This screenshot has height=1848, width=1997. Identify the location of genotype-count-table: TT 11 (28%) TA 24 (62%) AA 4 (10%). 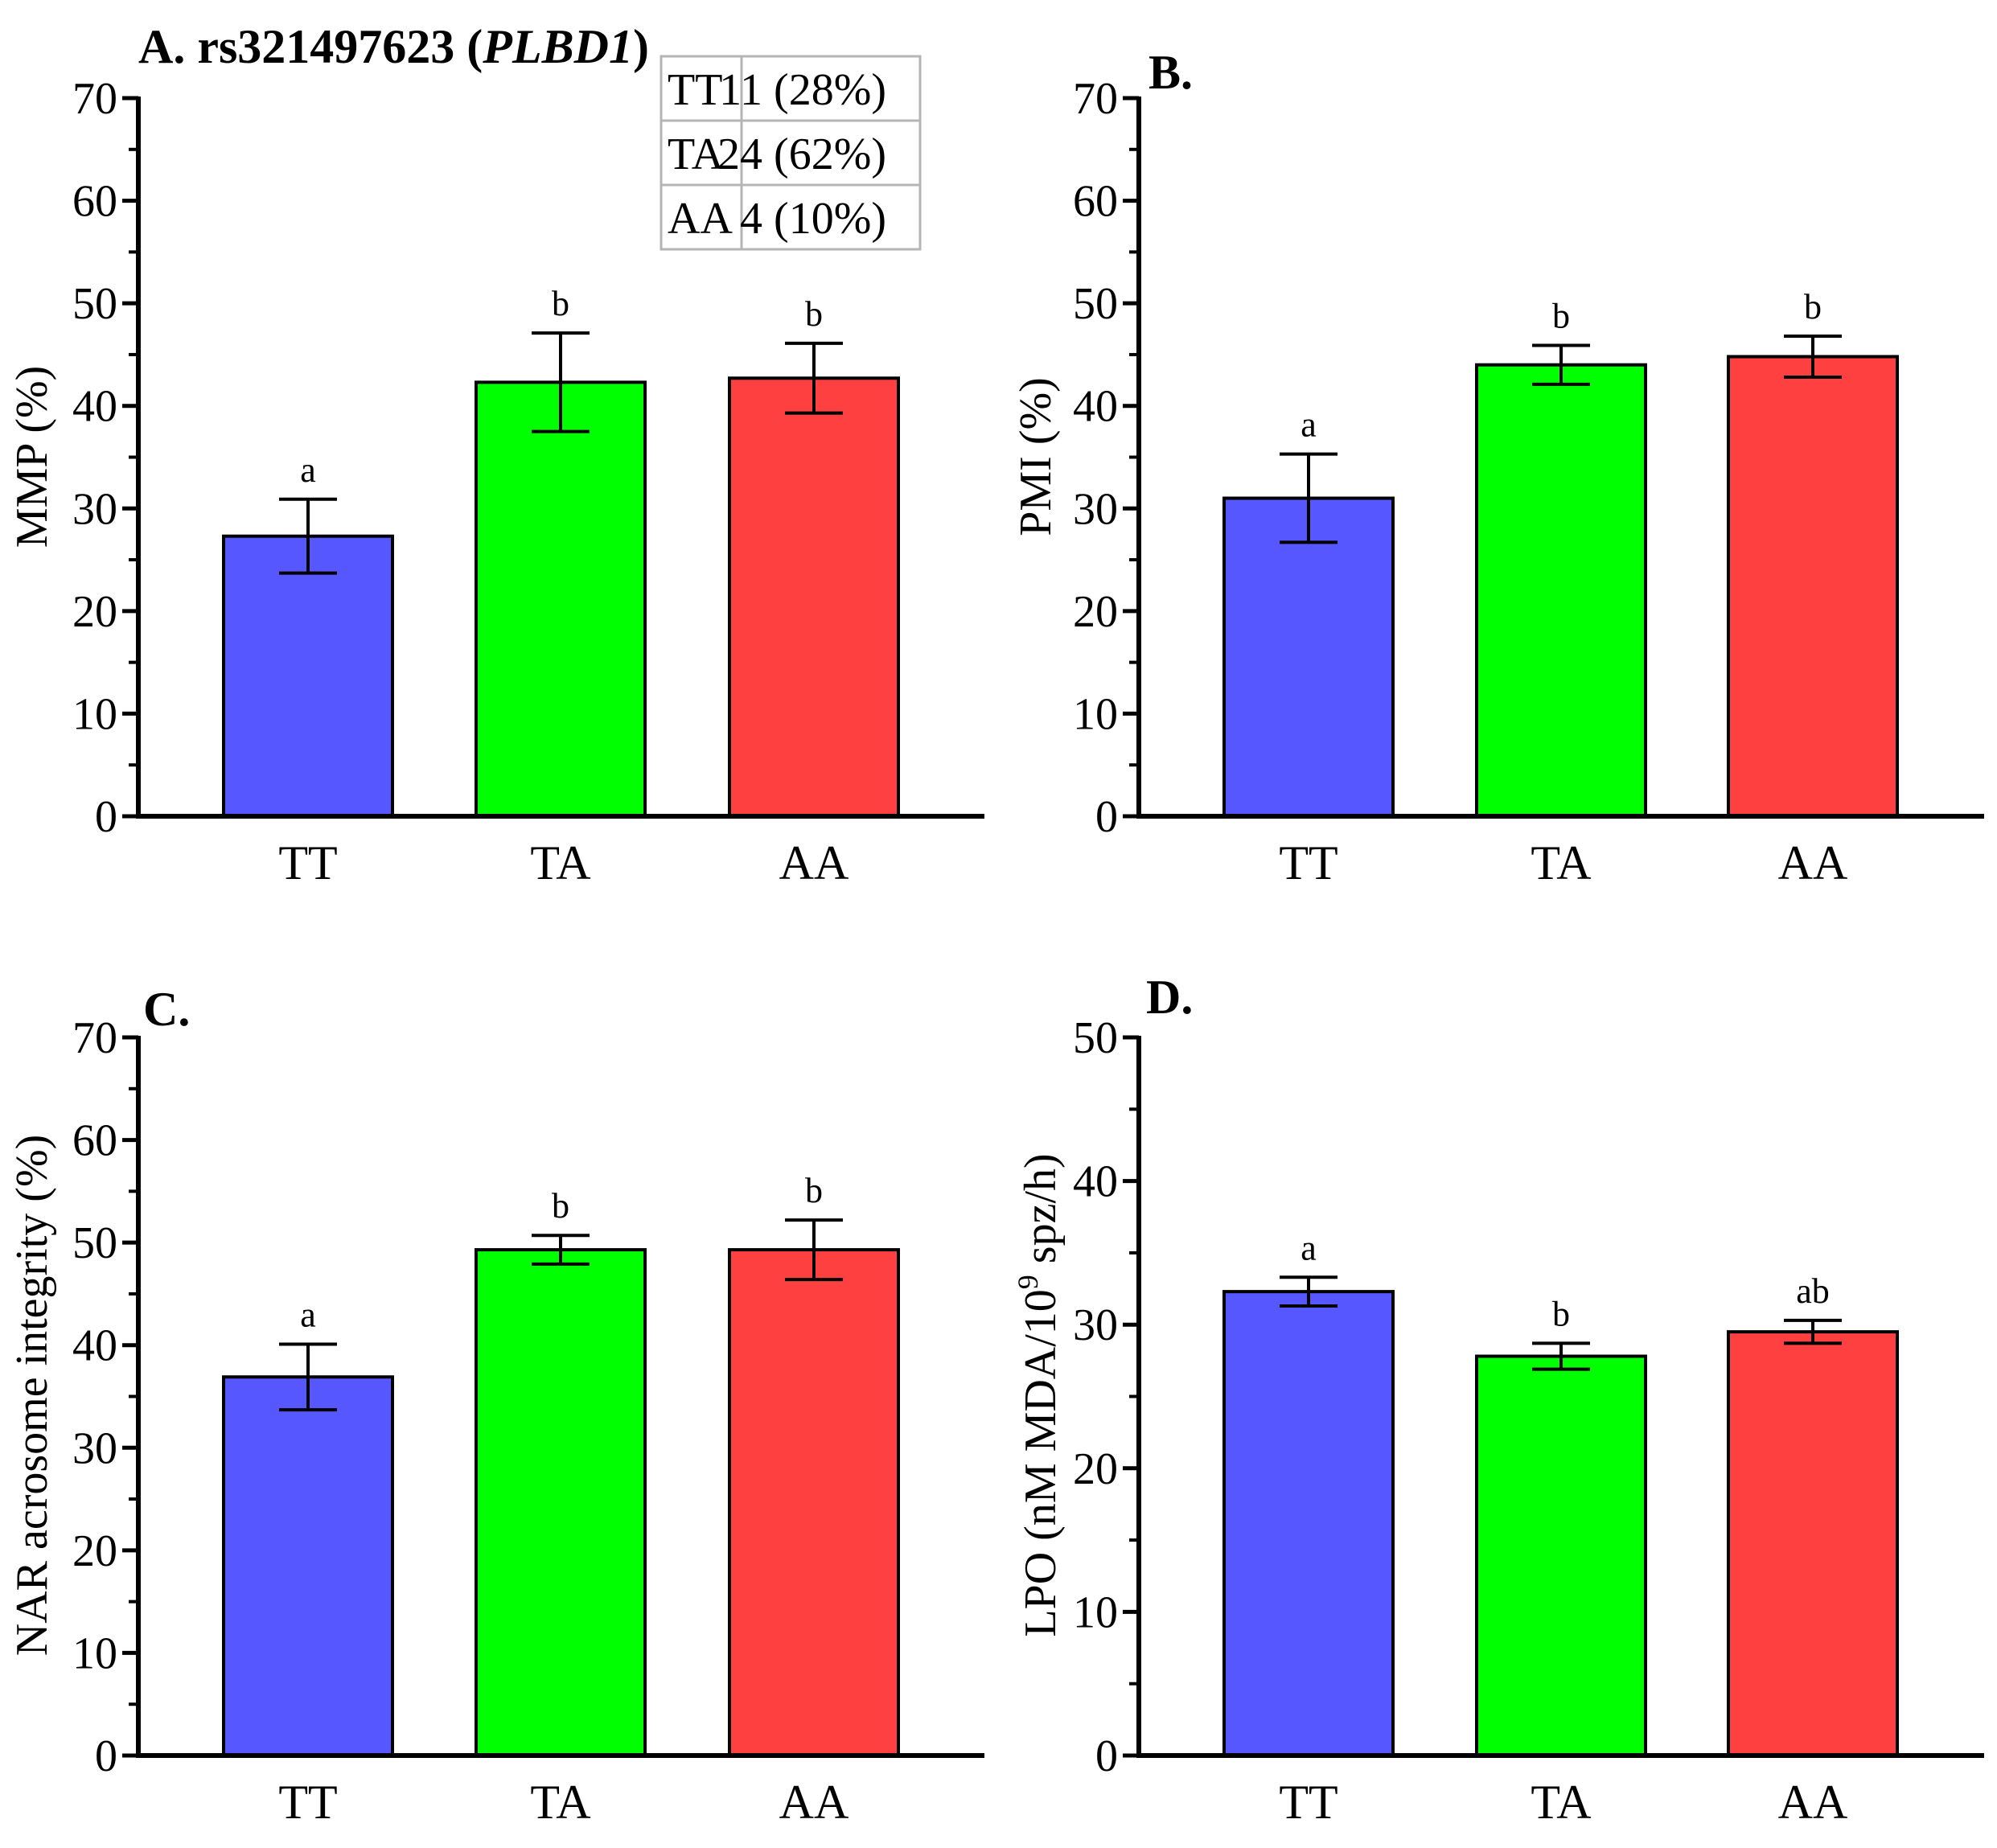
(791, 153).